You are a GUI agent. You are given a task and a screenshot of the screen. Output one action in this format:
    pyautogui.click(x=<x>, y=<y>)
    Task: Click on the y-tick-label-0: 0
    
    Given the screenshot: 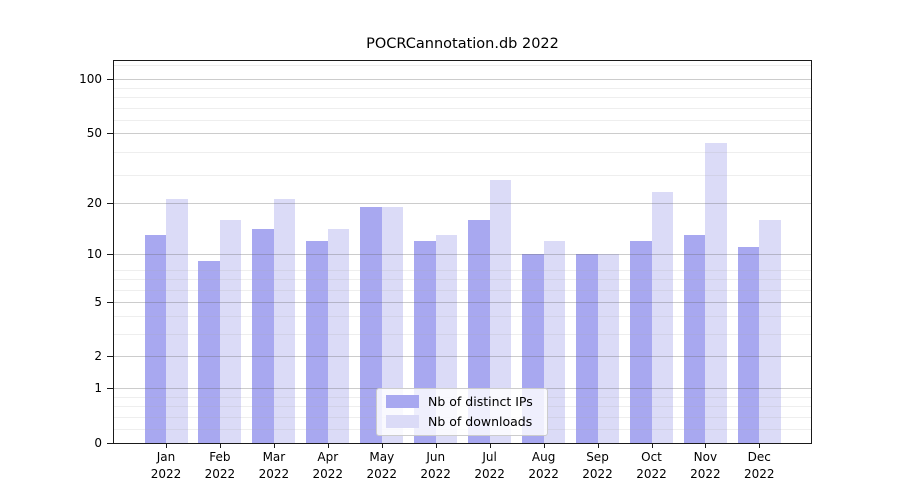 What is the action you would take?
    pyautogui.click(x=98, y=443)
    